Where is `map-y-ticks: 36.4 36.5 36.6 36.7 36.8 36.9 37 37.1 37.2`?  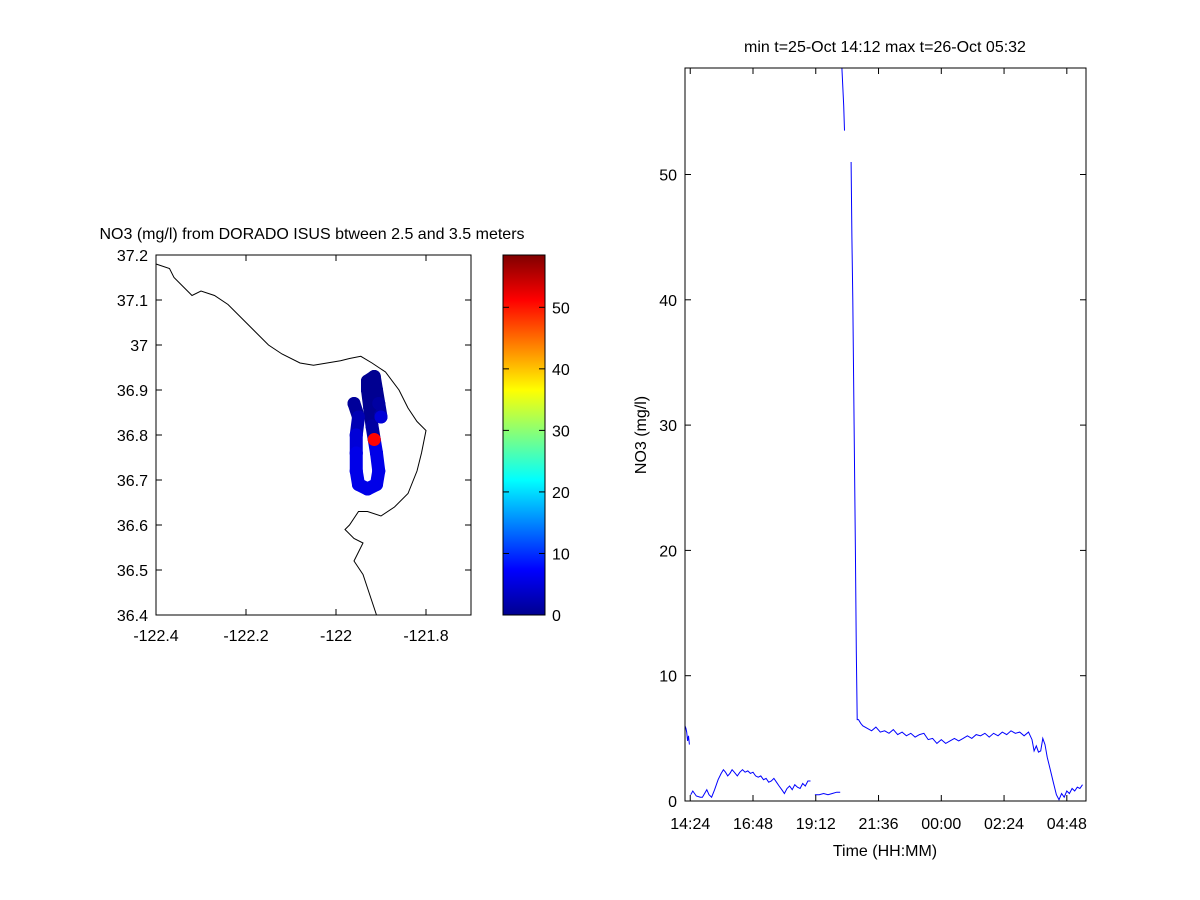
map-y-ticks: 36.4 36.5 36.6 36.7 36.8 36.9 37 37.1 37.2 is located at coordinates (294, 436).